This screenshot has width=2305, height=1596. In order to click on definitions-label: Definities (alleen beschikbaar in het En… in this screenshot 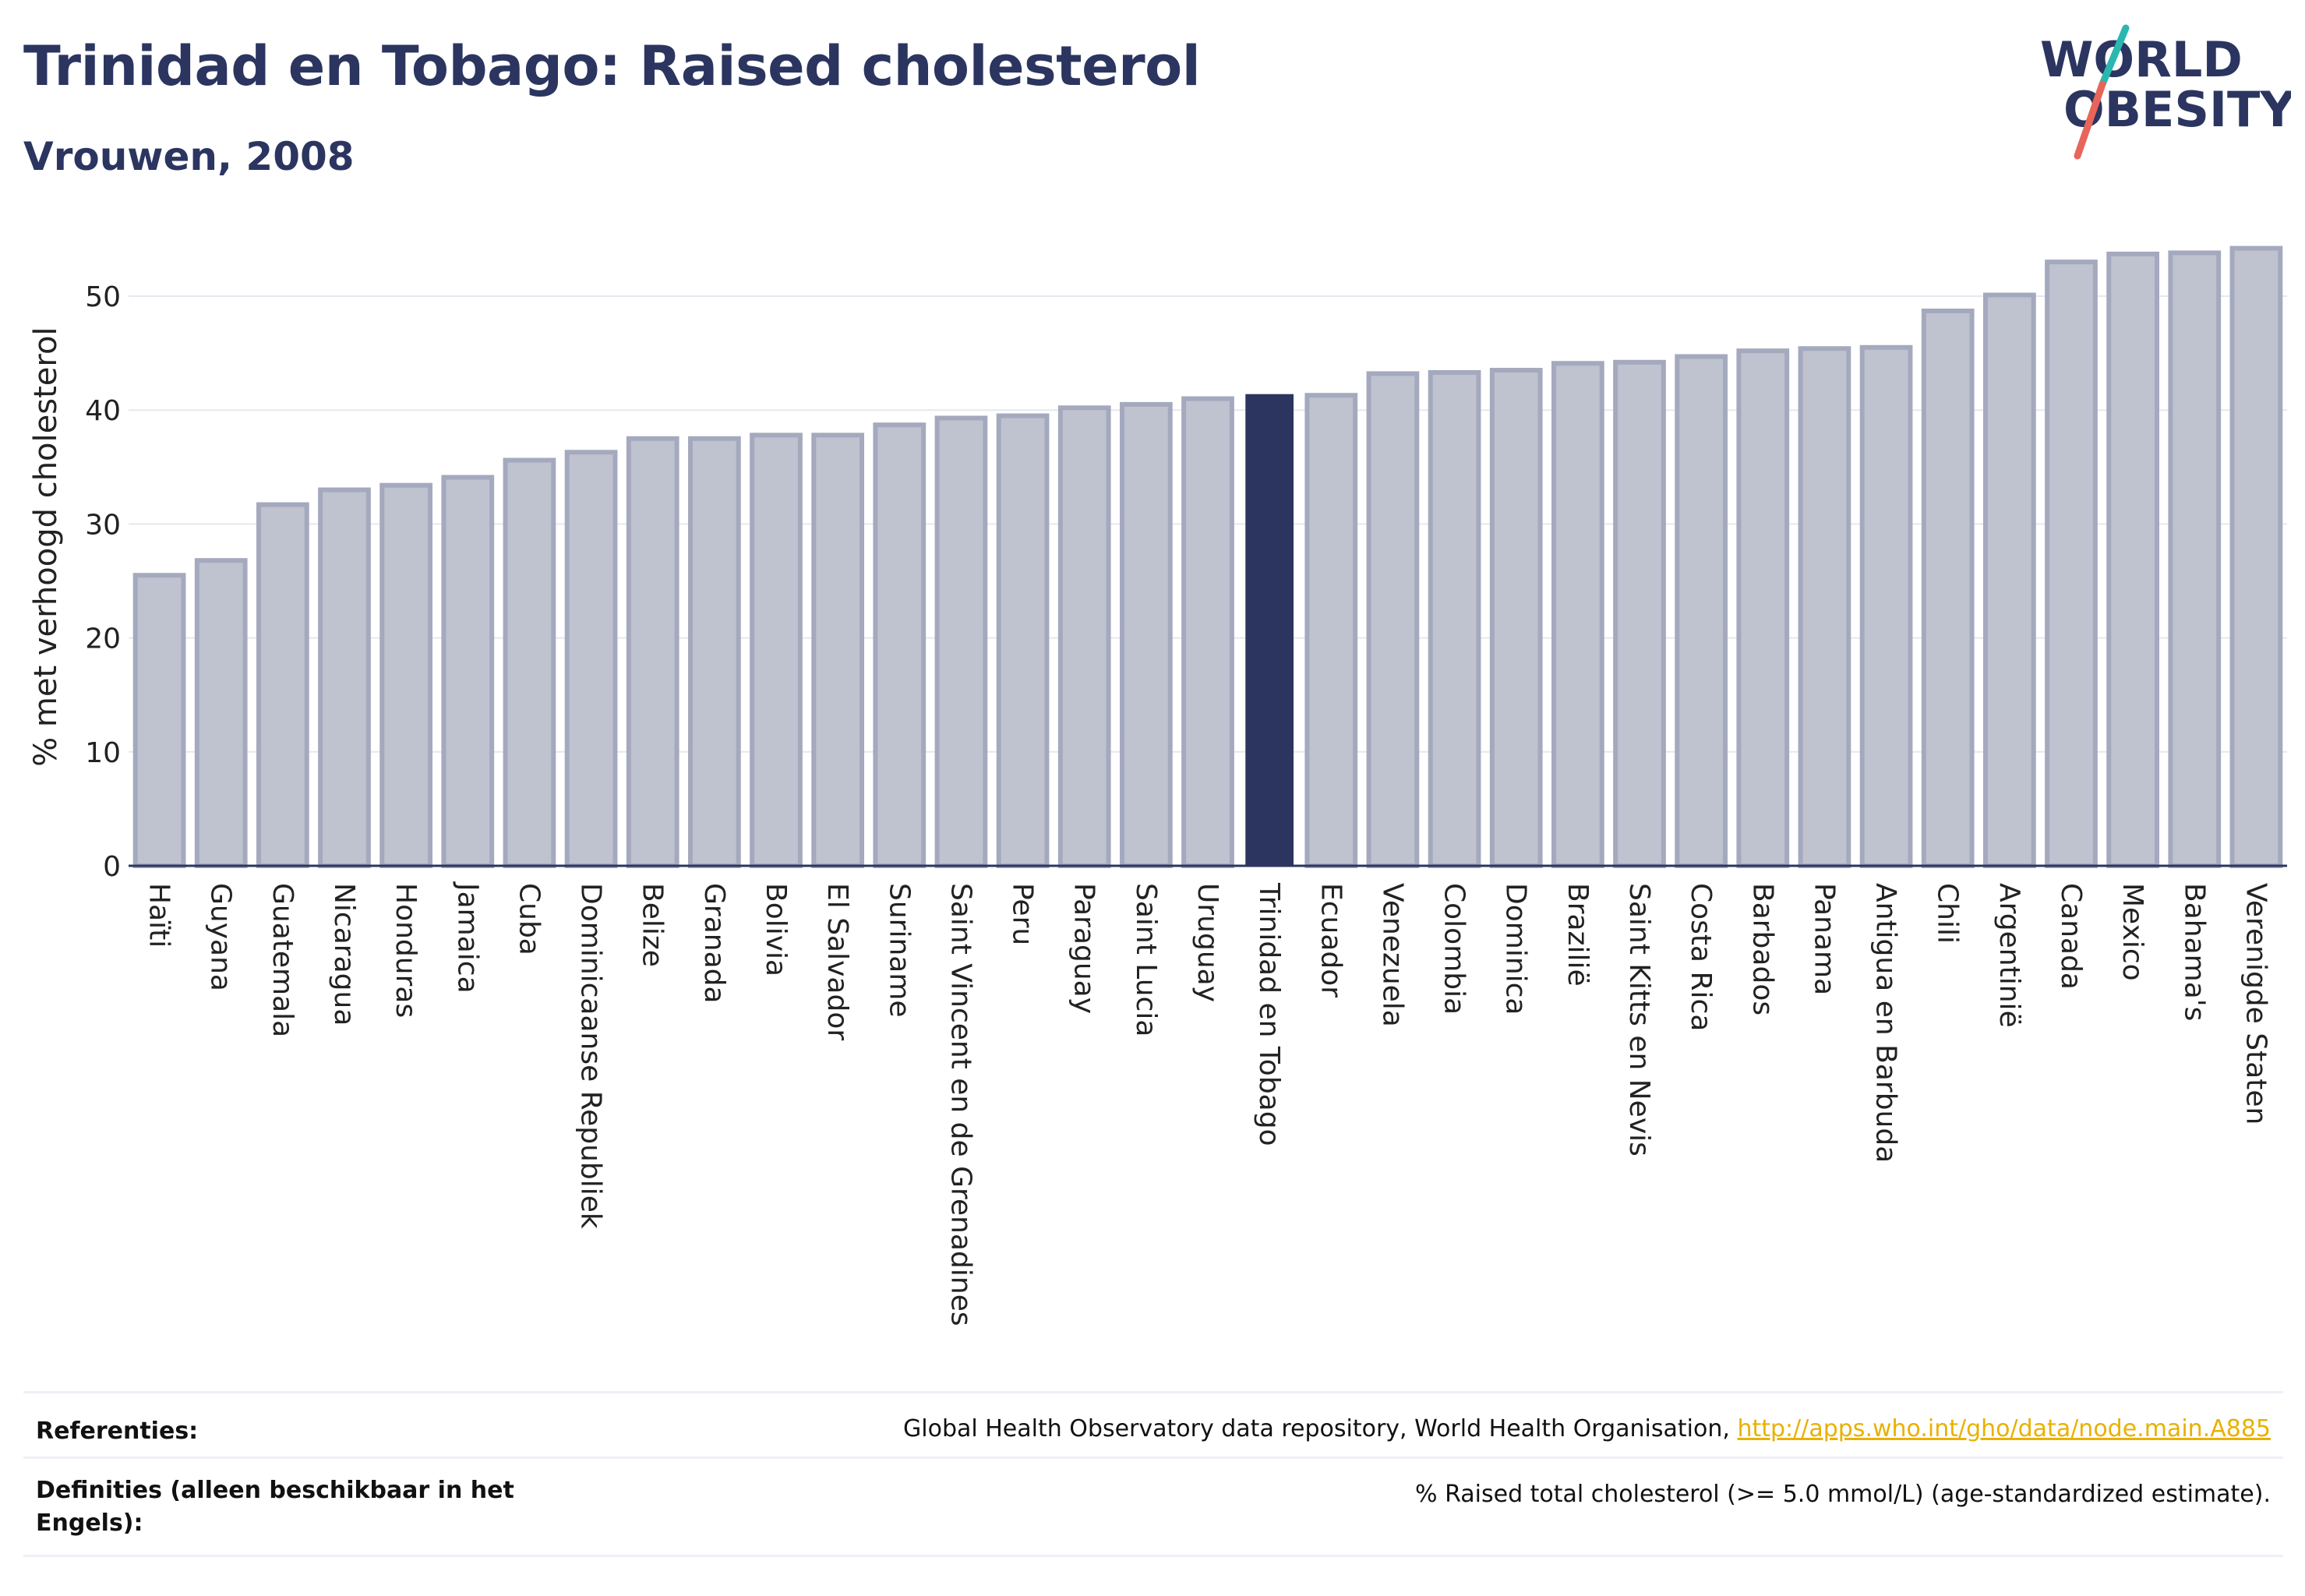, I will do `click(275, 1507)`.